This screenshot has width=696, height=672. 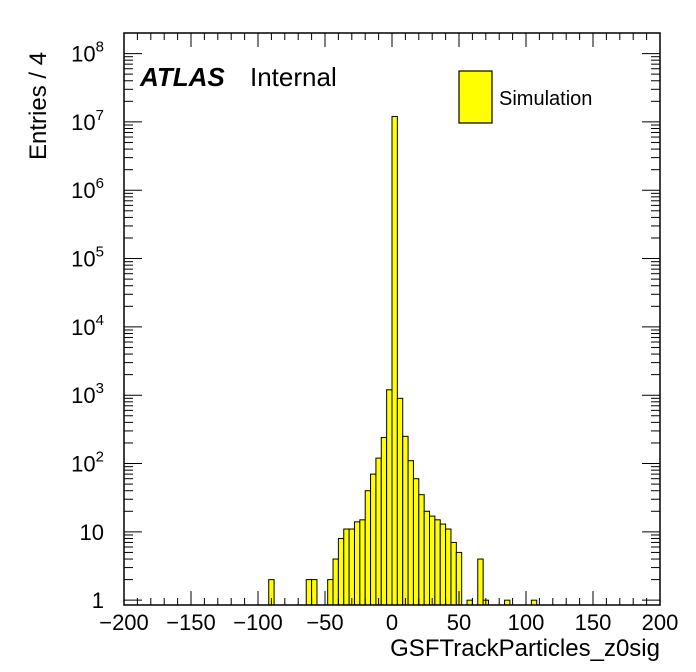 I want to click on x-axis-tick-labels: −200 −150 −100 −50 0 50 100 150 200, so click(x=388, y=622).